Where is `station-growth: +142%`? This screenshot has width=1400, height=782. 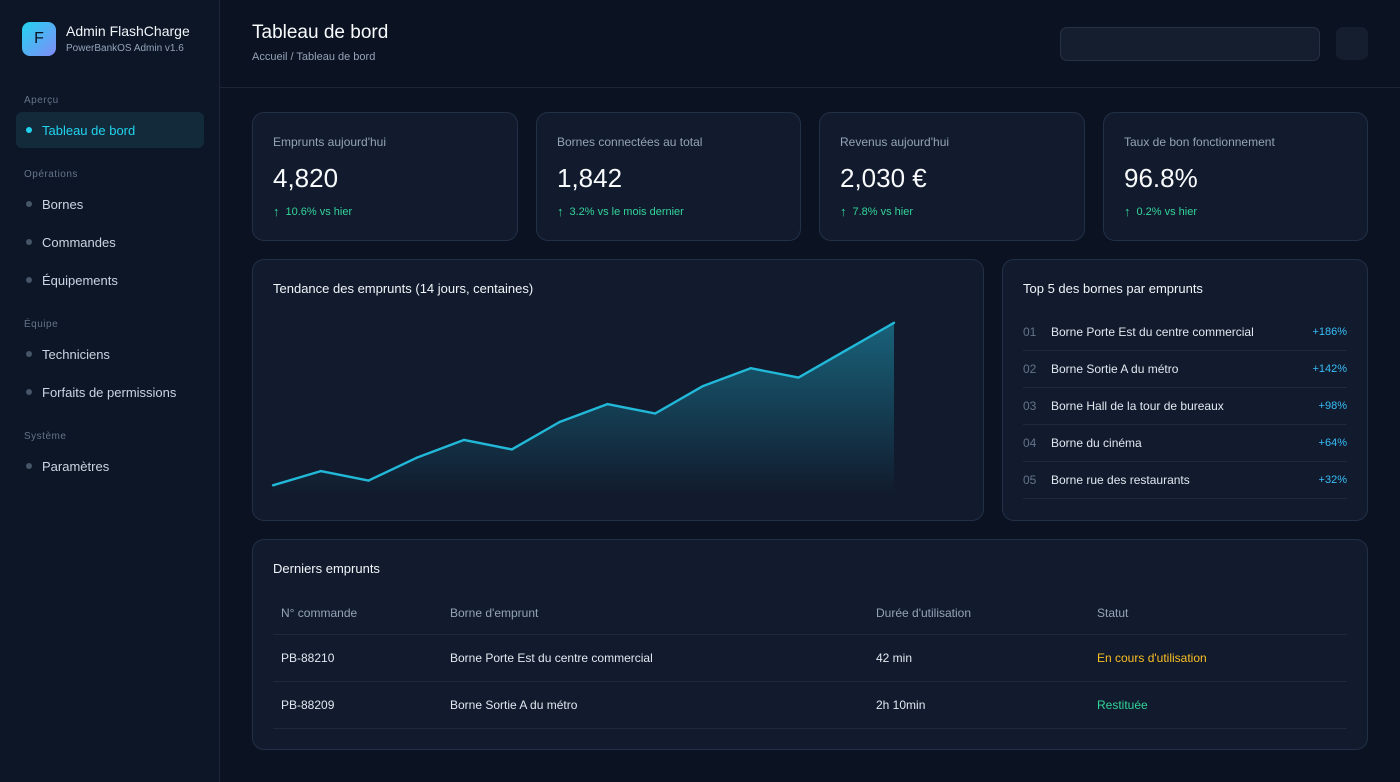 station-growth: +142% is located at coordinates (1329, 369).